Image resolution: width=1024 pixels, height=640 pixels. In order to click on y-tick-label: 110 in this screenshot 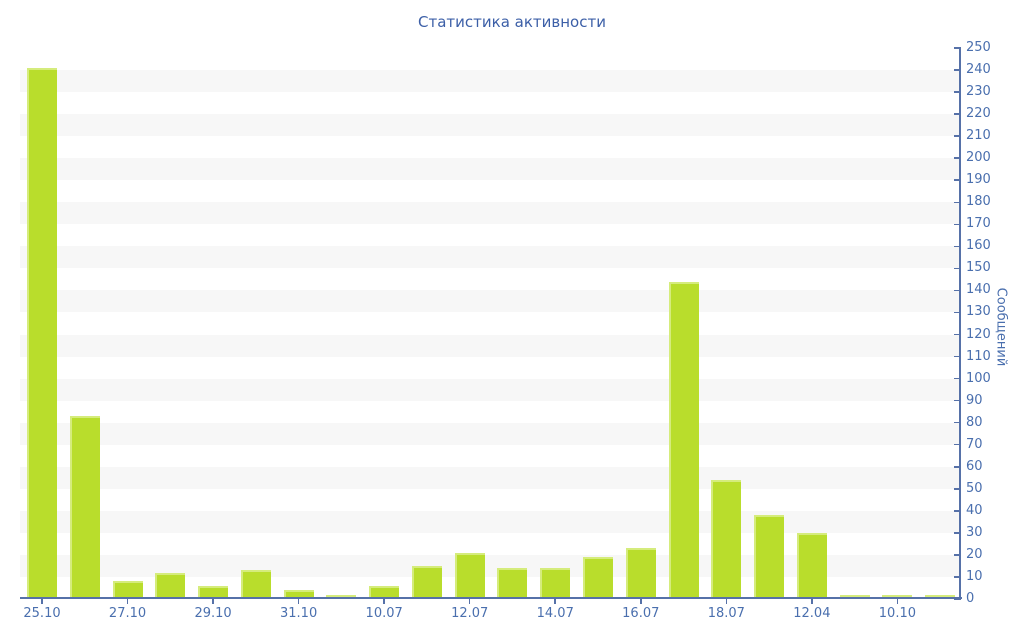, I will do `click(978, 356)`.